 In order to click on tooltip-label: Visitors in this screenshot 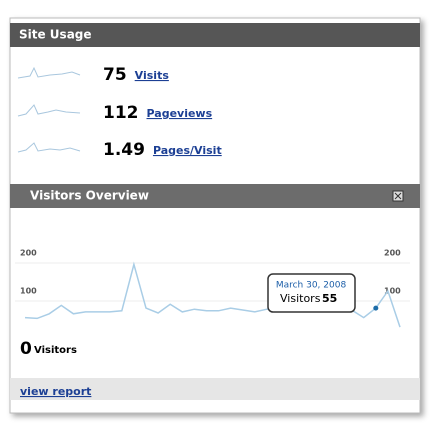, I will do `click(300, 298)`.